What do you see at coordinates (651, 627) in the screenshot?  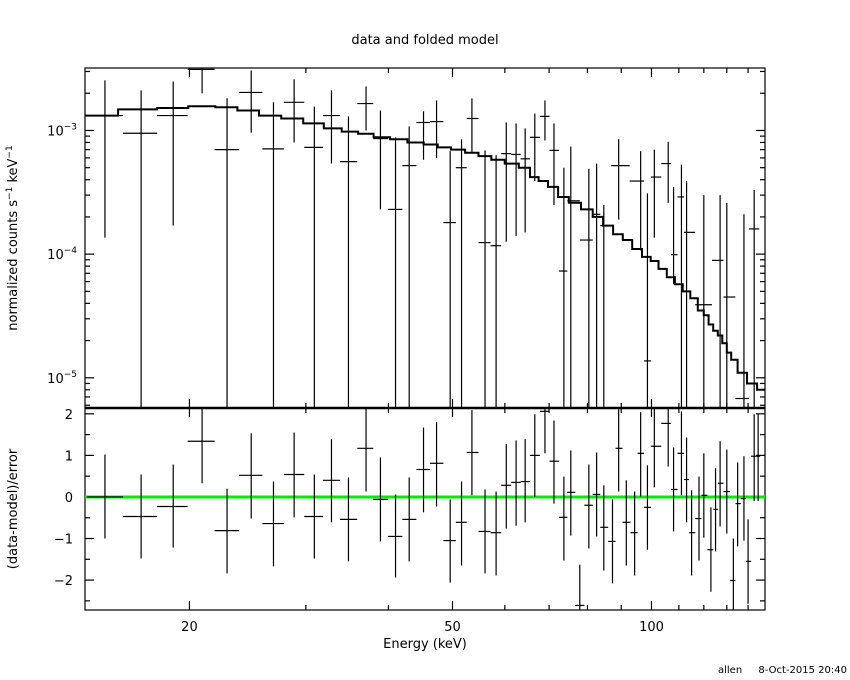 I see `x-tick-label: 100` at bounding box center [651, 627].